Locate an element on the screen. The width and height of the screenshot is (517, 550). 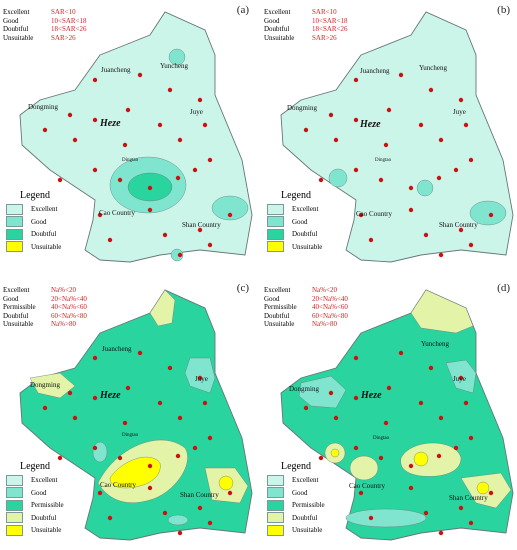
criteria-row: Unsuitable Na%>80 is located at coordinates (306, 324).